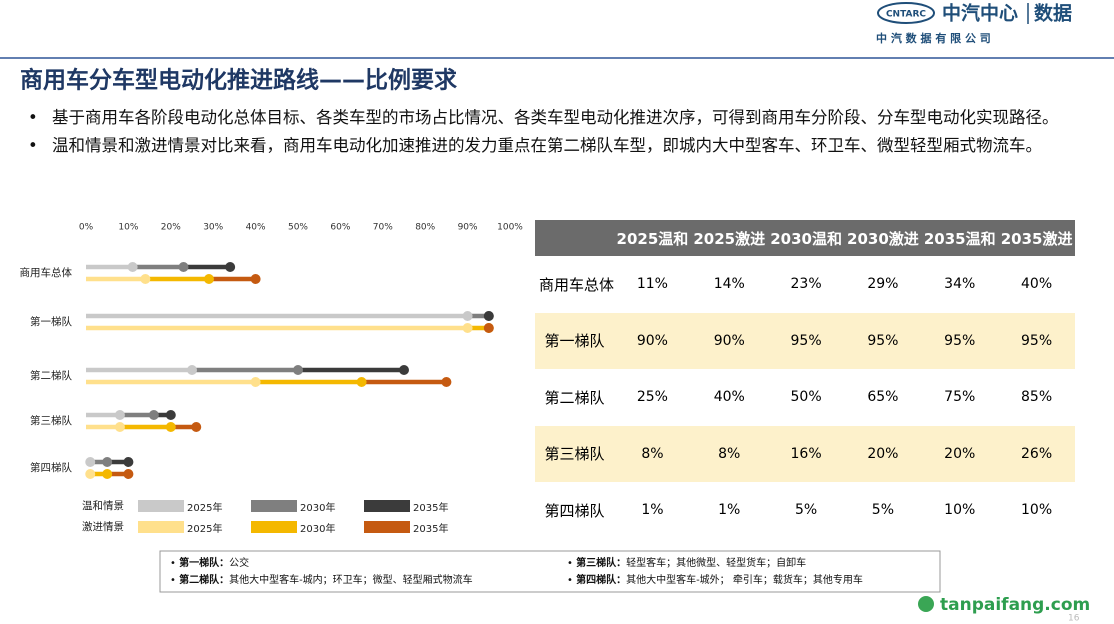 The height and width of the screenshot is (624, 1114). I want to click on table-row: 第二梯队 25% 40% 50% 65% 75% 85%, so click(805, 397).